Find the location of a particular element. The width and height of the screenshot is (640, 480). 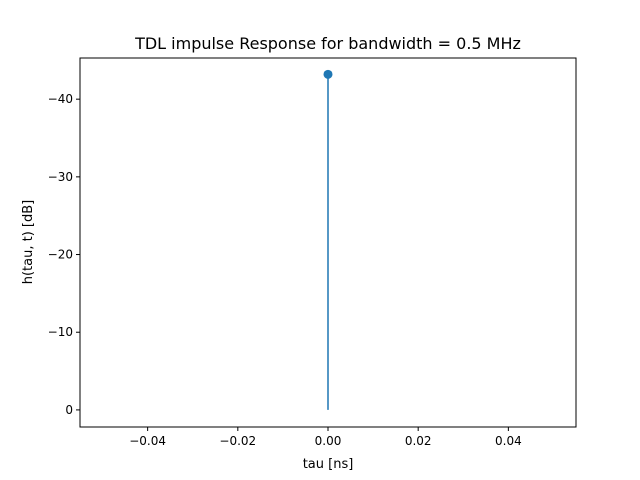

stem-marker is located at coordinates (328, 74).